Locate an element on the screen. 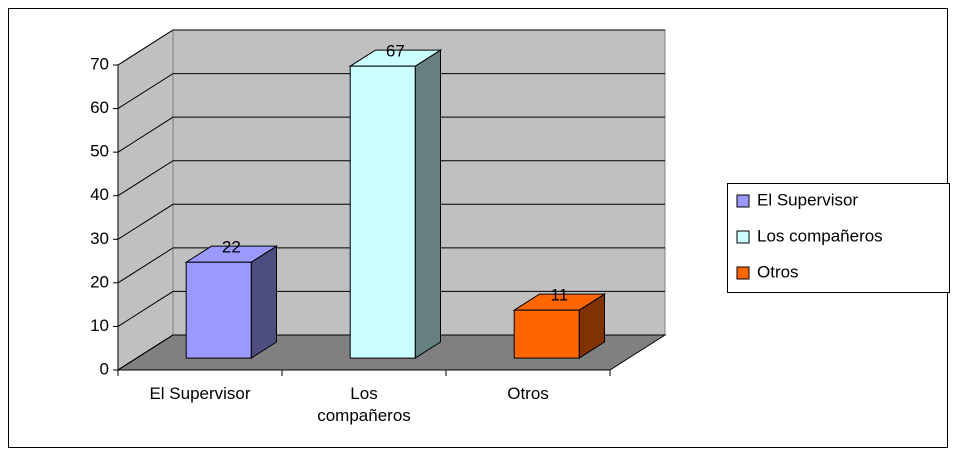  legend-label: Otros is located at coordinates (778, 271).